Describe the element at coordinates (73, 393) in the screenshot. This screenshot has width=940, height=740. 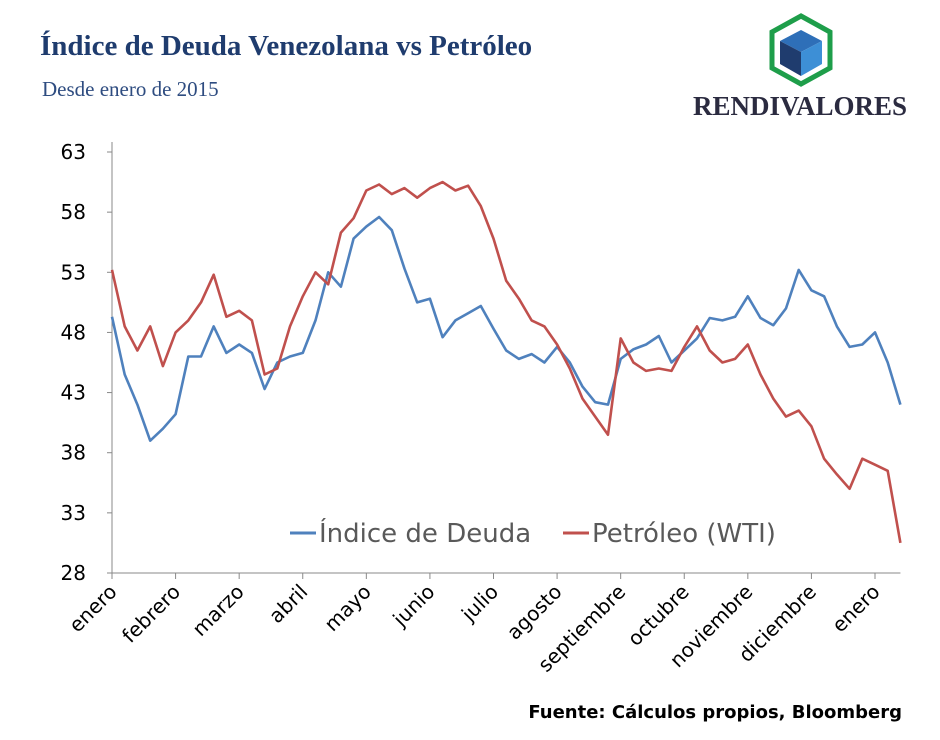
I see `y-tick-label: 43` at that location.